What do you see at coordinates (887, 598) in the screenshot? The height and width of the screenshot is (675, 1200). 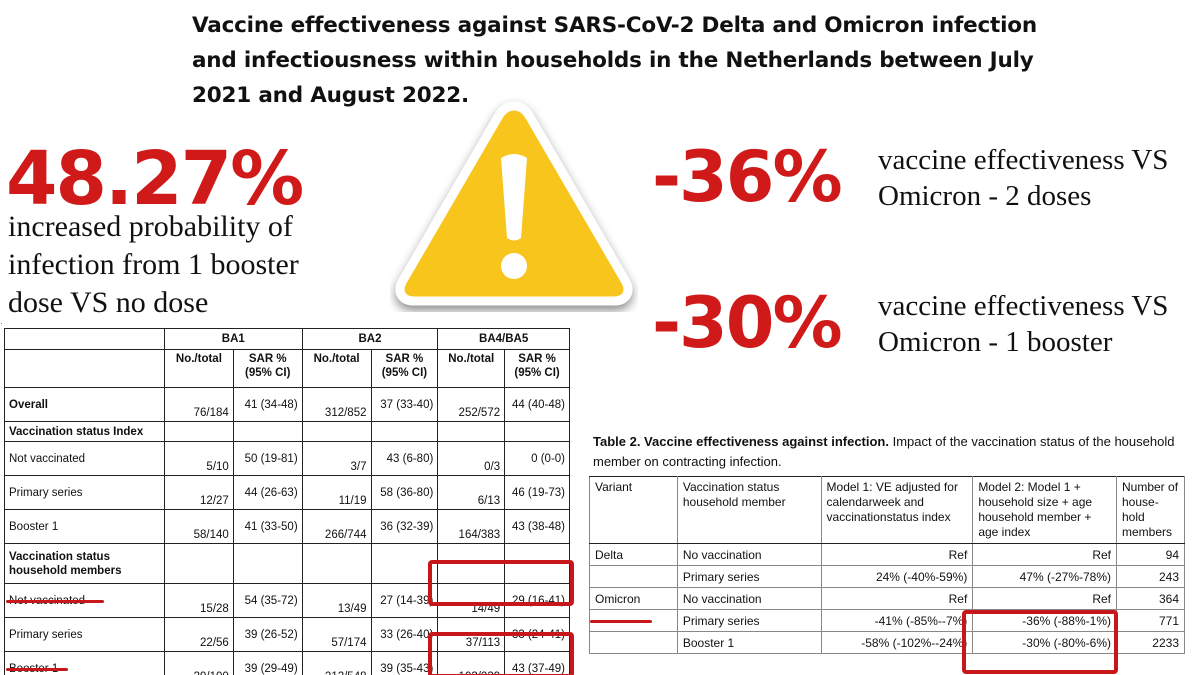 I see `table-row: Omicron No vaccination Ref Ref 364` at bounding box center [887, 598].